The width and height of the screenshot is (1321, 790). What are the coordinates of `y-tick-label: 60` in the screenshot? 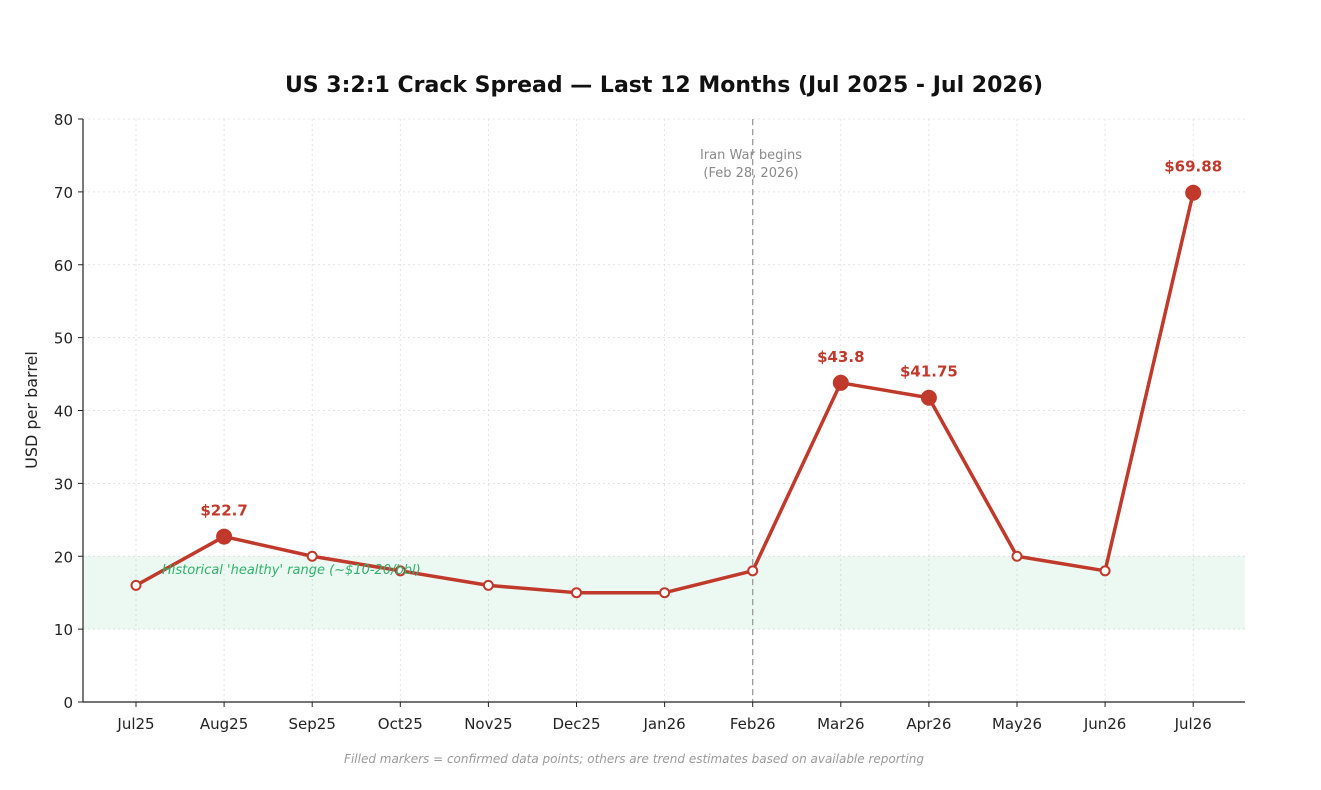 It's located at (63, 266).